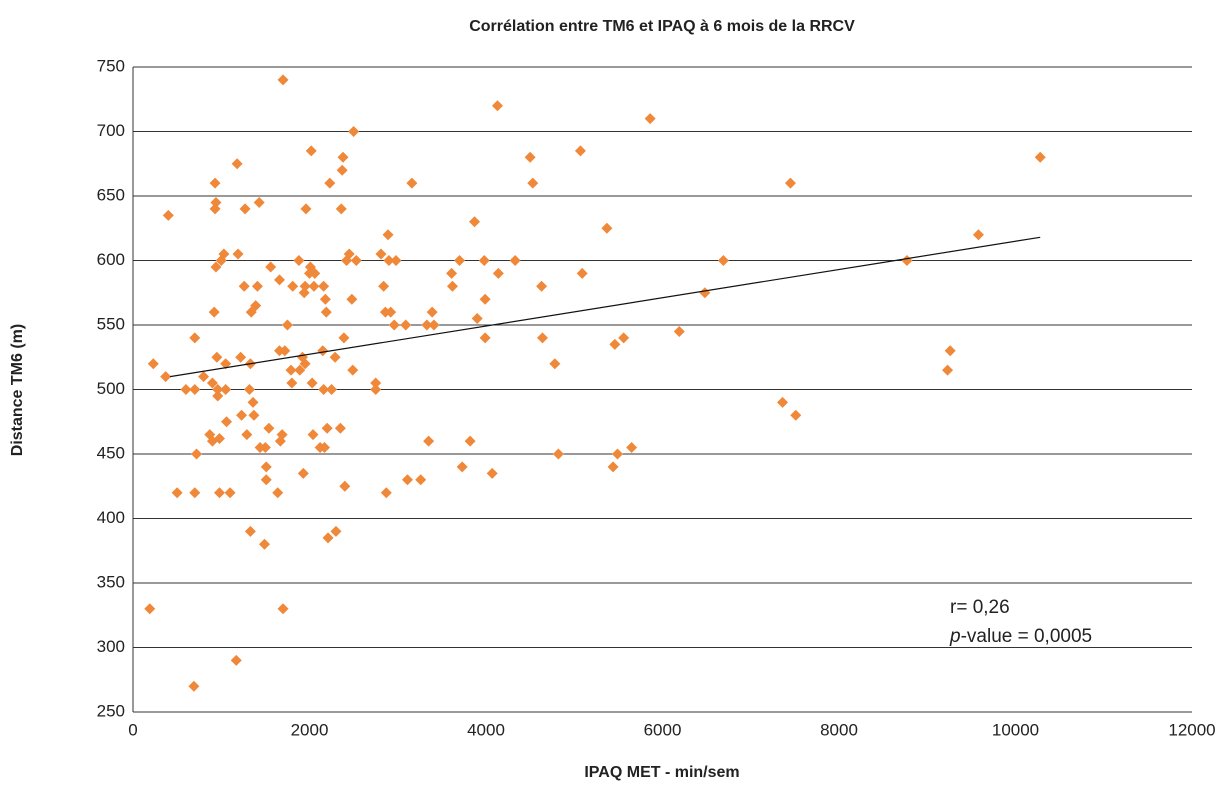 The height and width of the screenshot is (791, 1230). What do you see at coordinates (1027, 636) in the screenshot?
I see `annotation-text: -value = 0,0005` at bounding box center [1027, 636].